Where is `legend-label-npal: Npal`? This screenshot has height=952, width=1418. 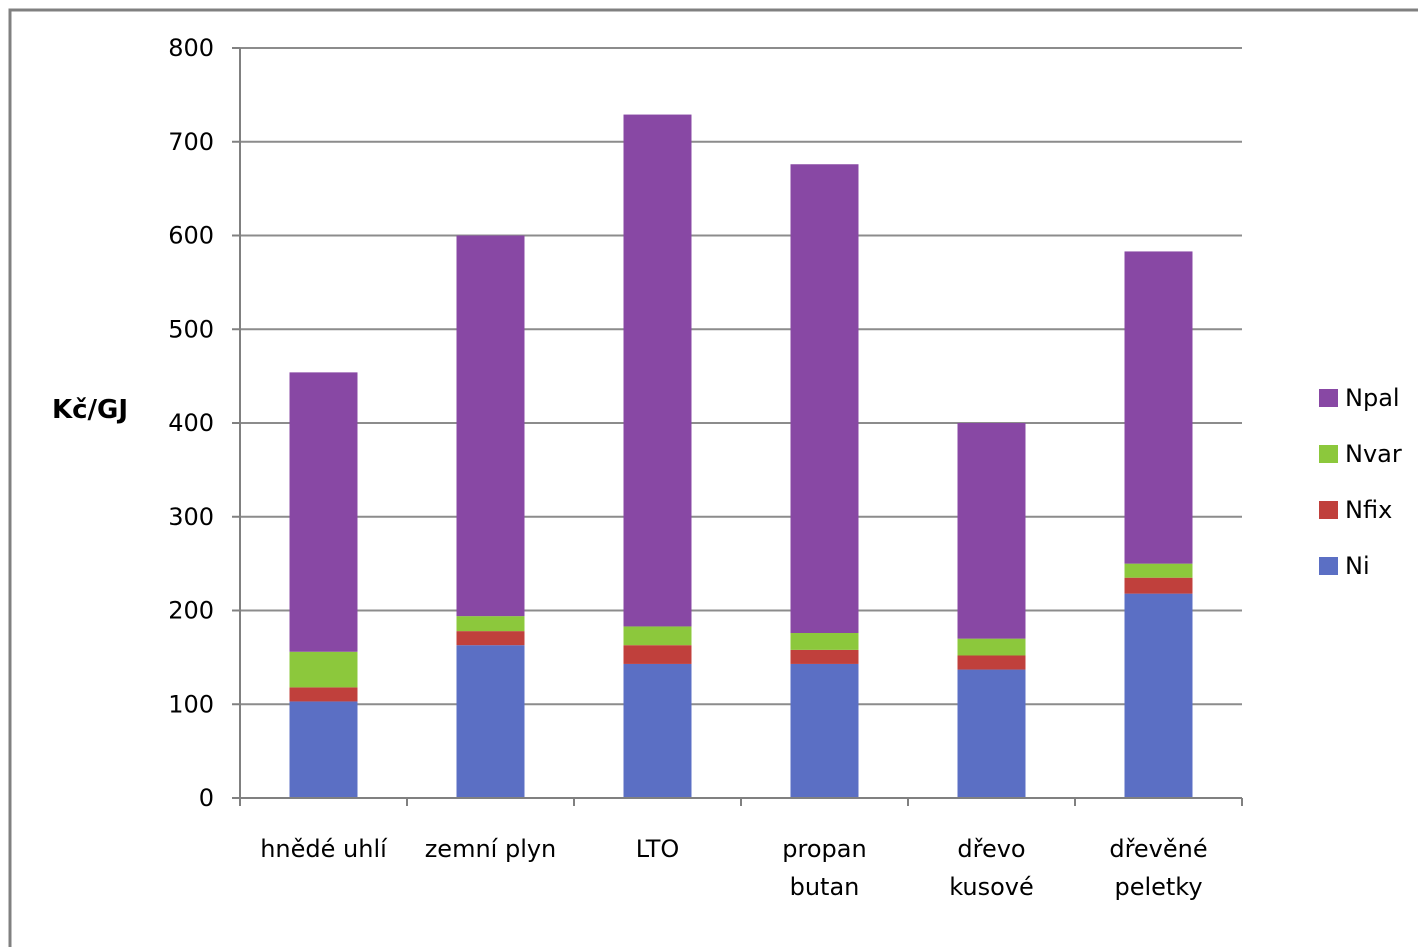 legend-label-npal: Npal is located at coordinates (1372, 398).